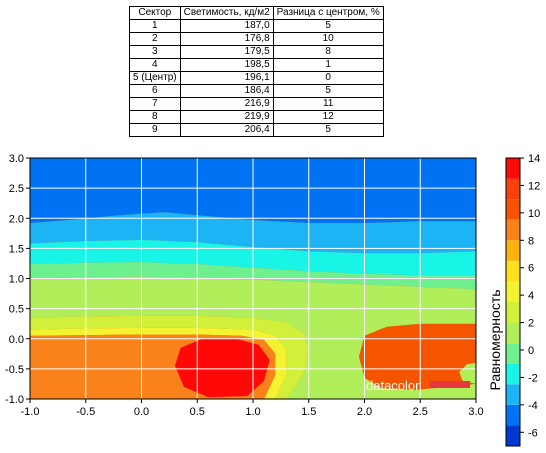 This screenshot has width=546, height=453. Describe the element at coordinates (534, 159) in the screenshot. I see `colorbar-tick-label: 14` at that location.